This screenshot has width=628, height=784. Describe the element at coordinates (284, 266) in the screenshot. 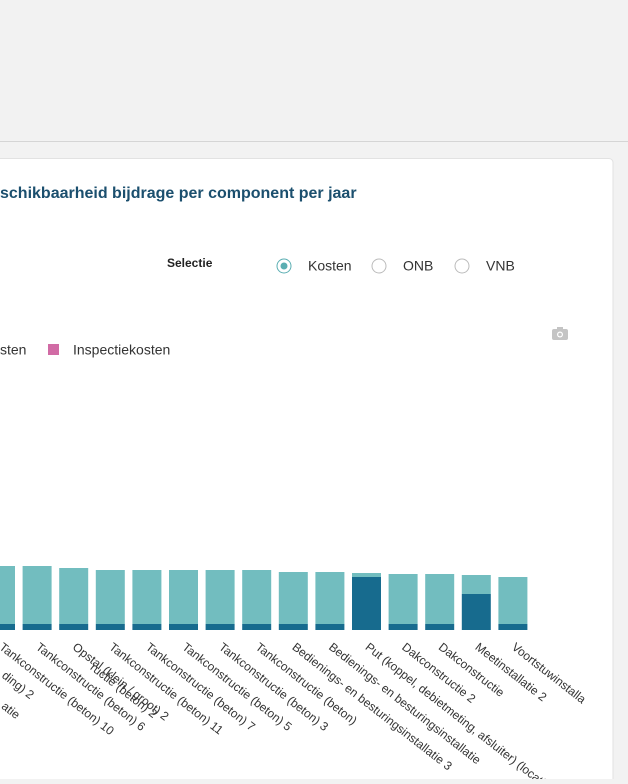

I see `radio-dot` at that location.